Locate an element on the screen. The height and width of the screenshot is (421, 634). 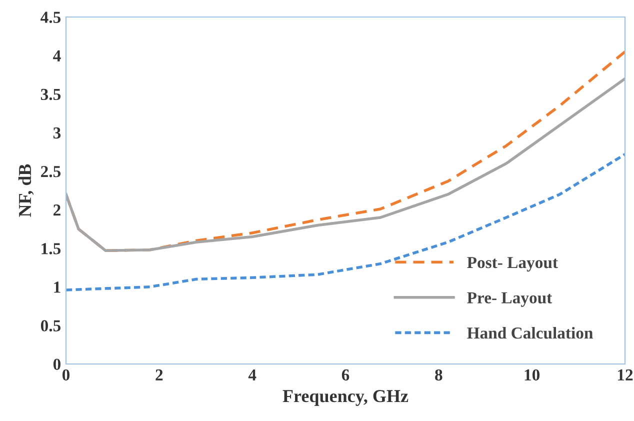
legend-label: Hand Calculation is located at coordinates (530, 332).